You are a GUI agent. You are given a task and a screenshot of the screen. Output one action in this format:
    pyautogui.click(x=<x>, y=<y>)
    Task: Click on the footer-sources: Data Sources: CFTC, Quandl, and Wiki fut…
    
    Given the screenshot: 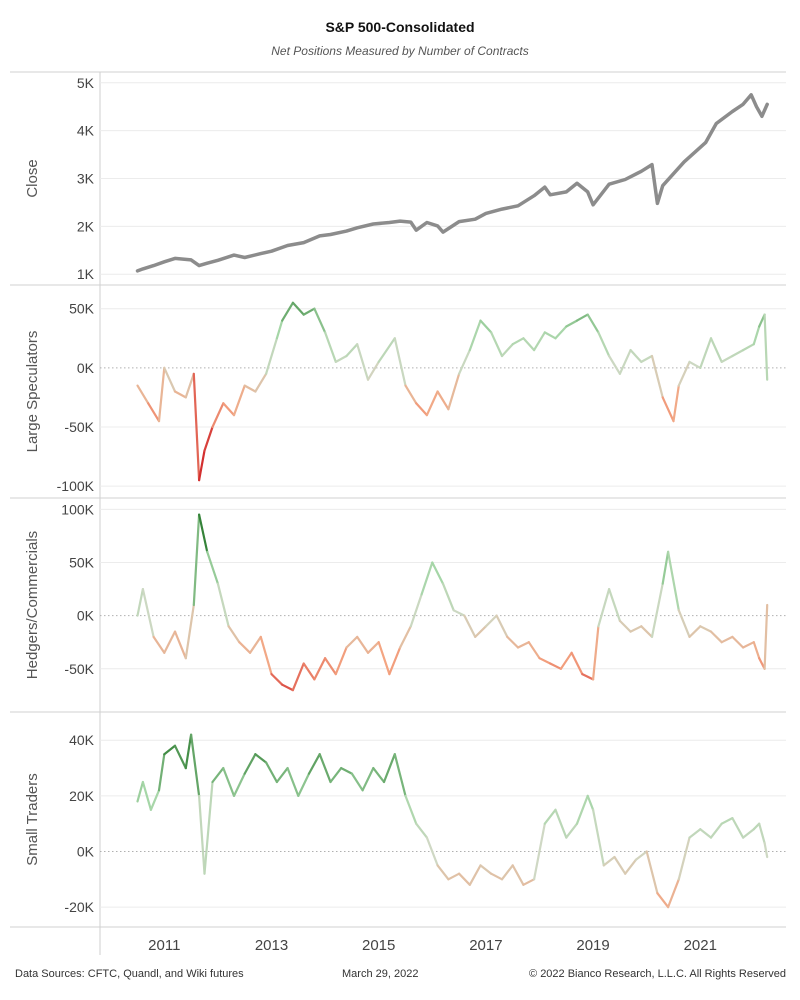 What is the action you would take?
    pyautogui.click(x=129, y=974)
    